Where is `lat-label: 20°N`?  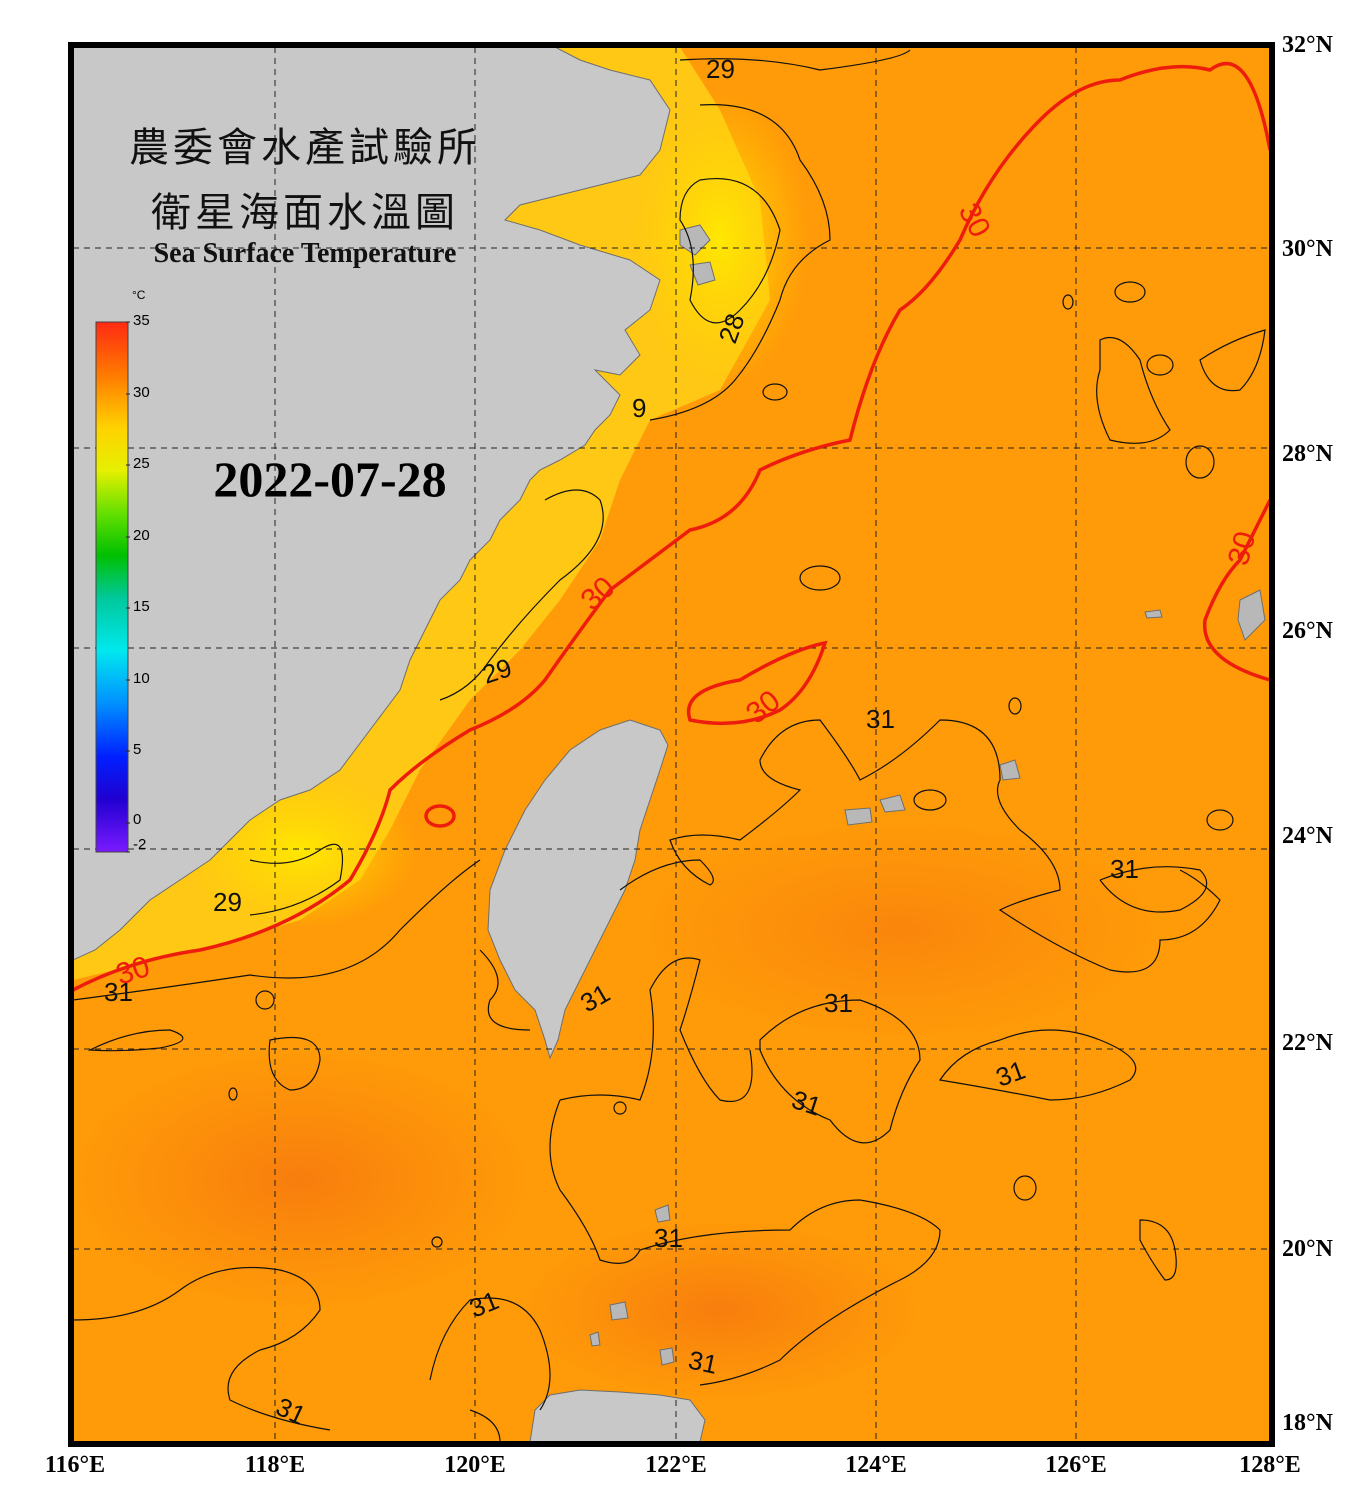 lat-label: 20°N is located at coordinates (1307, 1249).